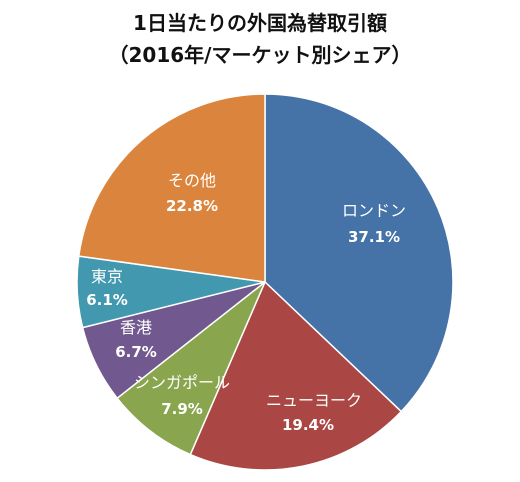 The width and height of the screenshot is (520, 482). Describe the element at coordinates (260, 23) in the screenshot. I see `chart-title: 1日当たりの外国為替取引額` at that location.